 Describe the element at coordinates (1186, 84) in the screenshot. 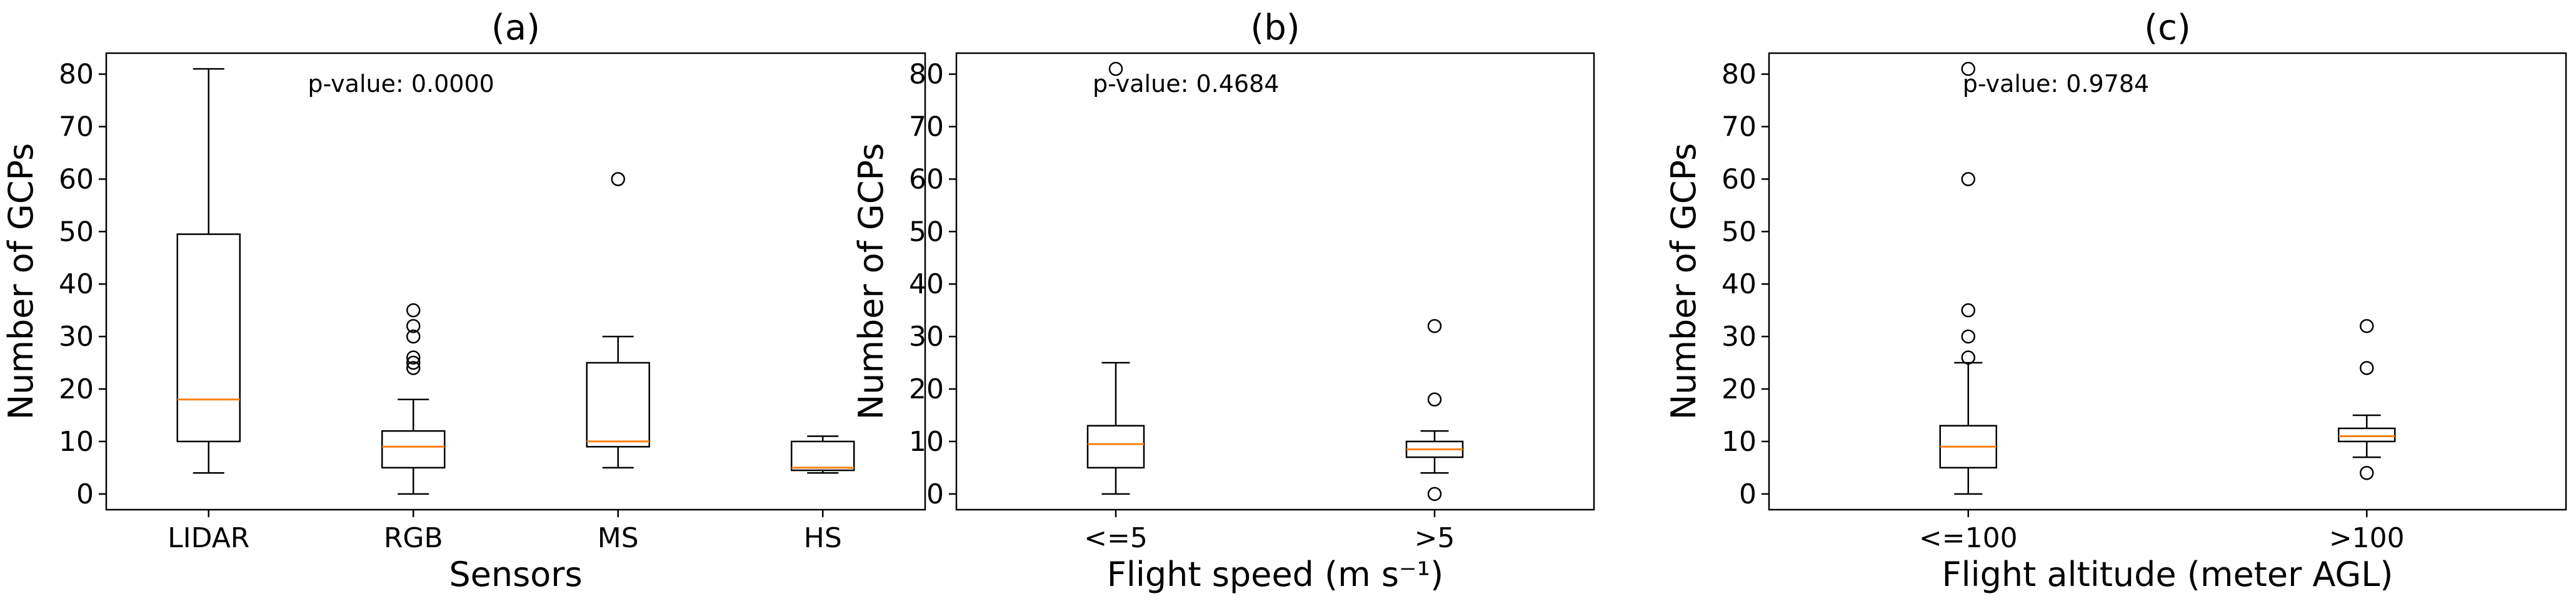

I see `p-value-annotation: p-value: 0.4684` at that location.